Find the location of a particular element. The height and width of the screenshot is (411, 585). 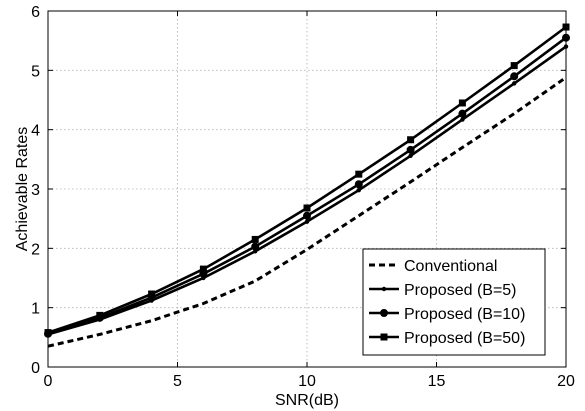

x-axis-label: SNR(dB) is located at coordinates (307, 400).